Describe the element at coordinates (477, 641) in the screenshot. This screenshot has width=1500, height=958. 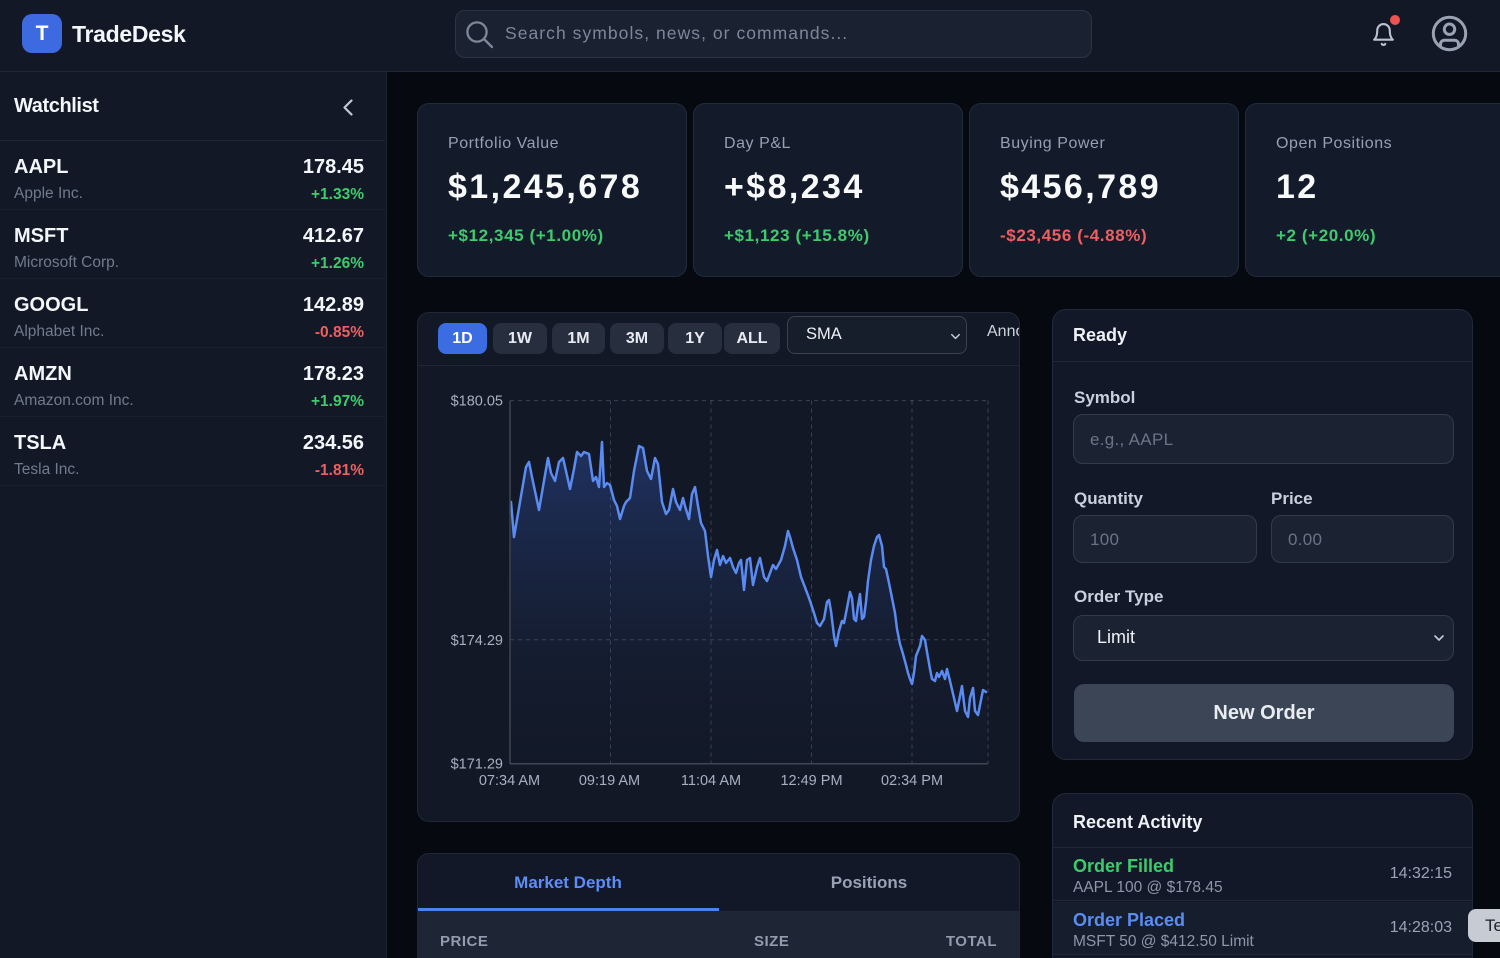
I see `svg-text: $174.29` at that location.